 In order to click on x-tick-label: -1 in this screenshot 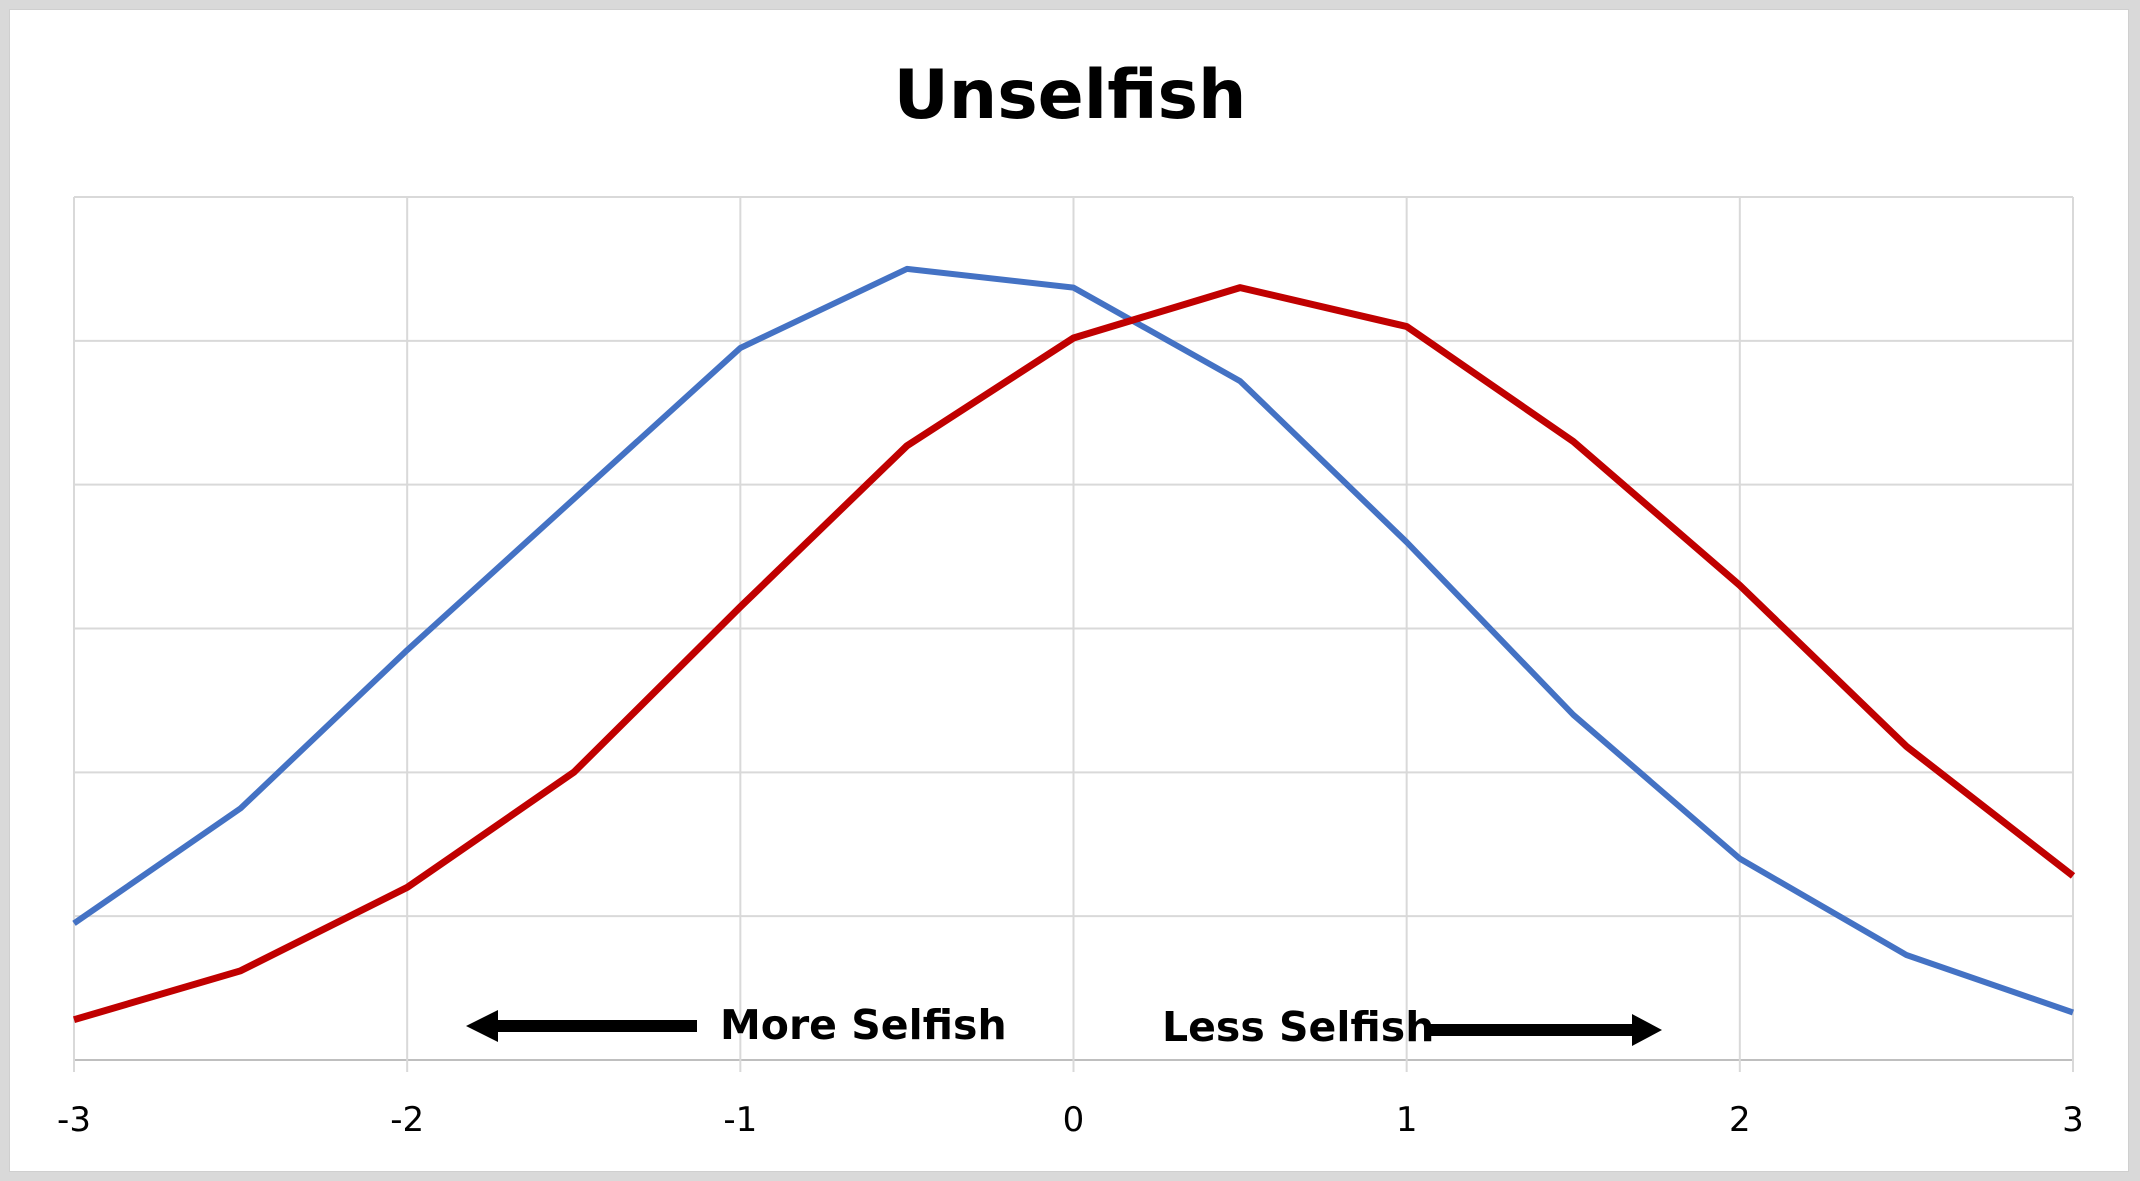, I will do `click(740, 1120)`.